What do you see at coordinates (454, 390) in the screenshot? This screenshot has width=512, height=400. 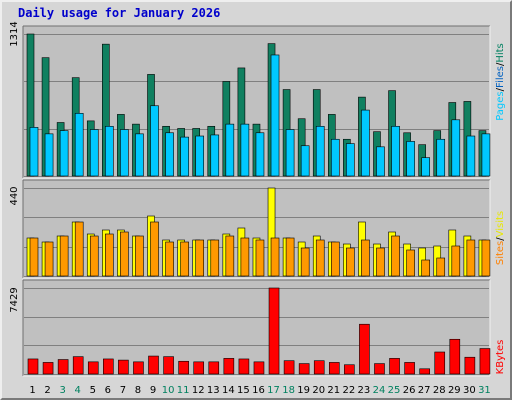 I see `x-tick-label-29: 29` at bounding box center [454, 390].